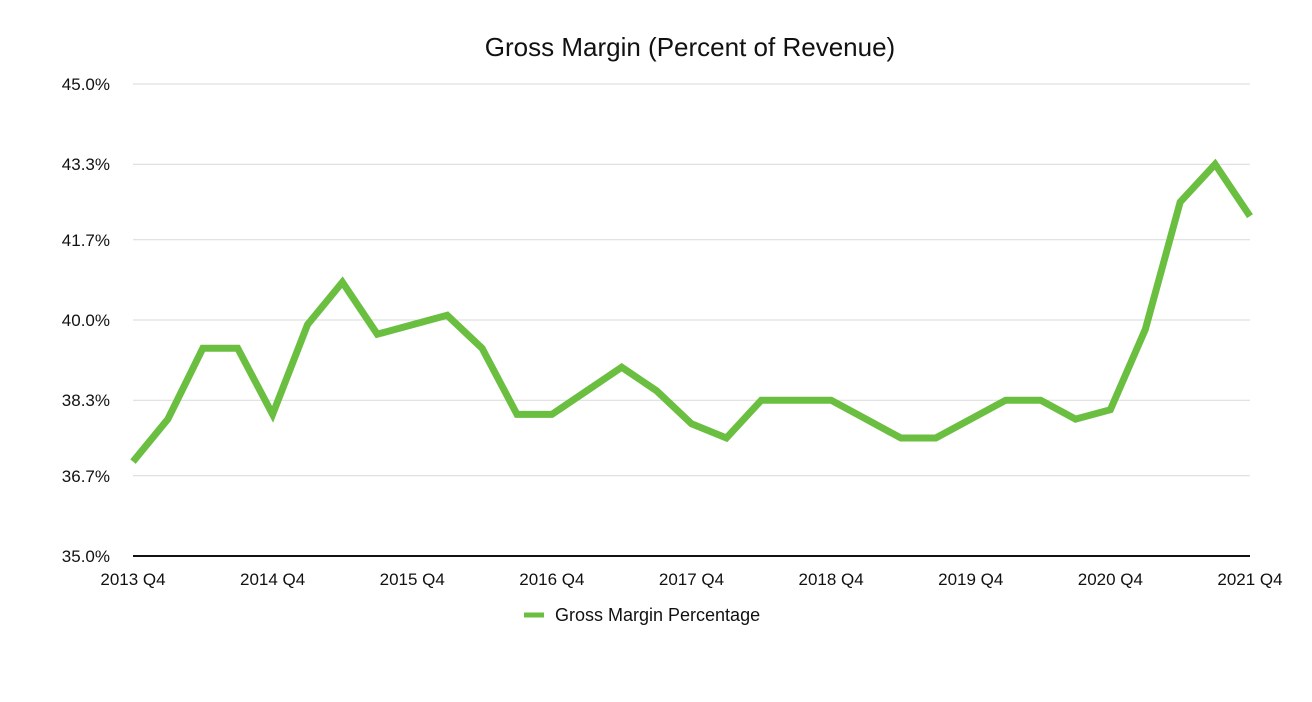  Describe the element at coordinates (1110, 579) in the screenshot. I see `x-tick-label: 2020 Q4` at that location.